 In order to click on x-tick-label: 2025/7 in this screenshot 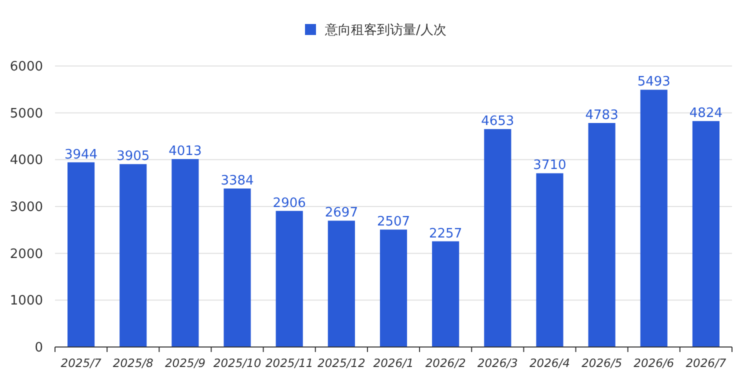, I will do `click(81, 363)`.